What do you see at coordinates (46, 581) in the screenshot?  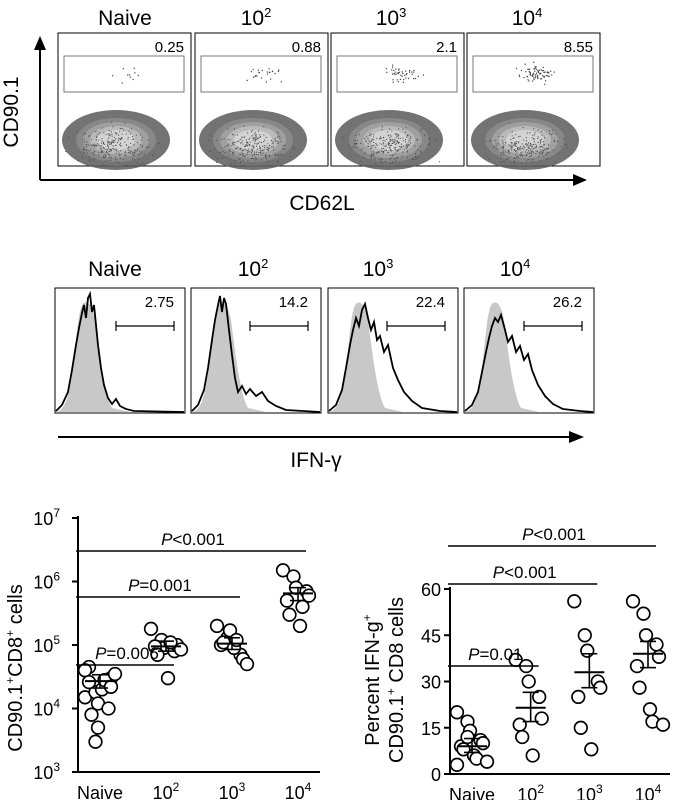 I see `y-tick-label: 10⁶` at bounding box center [46, 581].